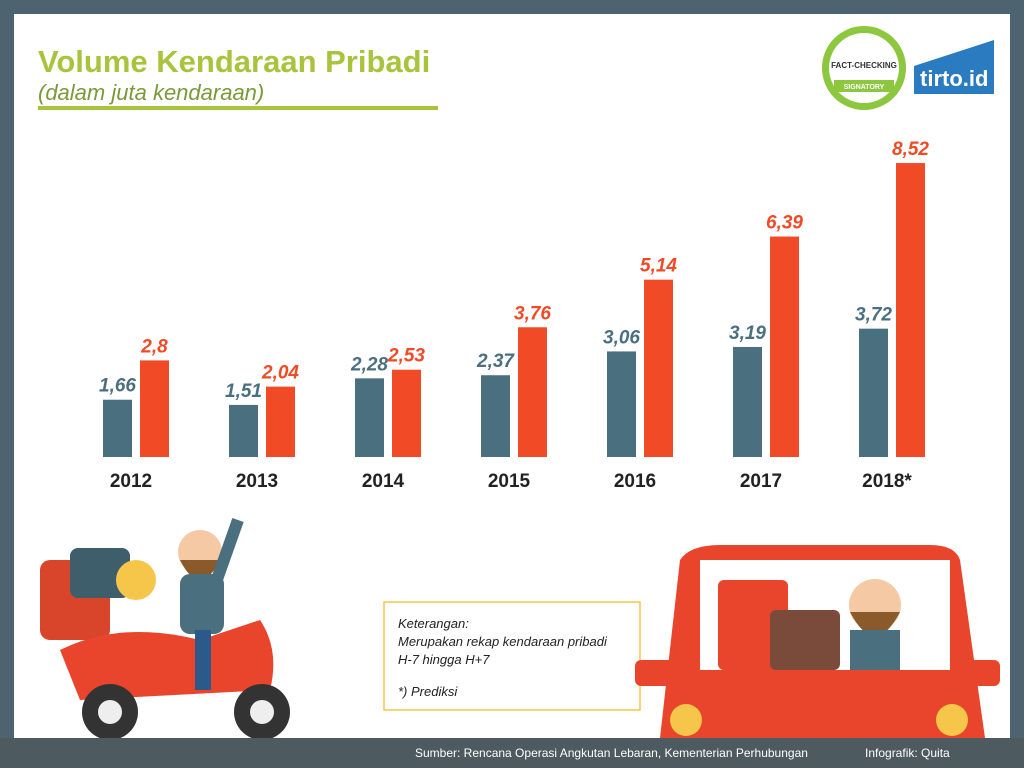 This screenshot has width=1024, height=773. I want to click on value-label: 1,66, so click(117, 386).